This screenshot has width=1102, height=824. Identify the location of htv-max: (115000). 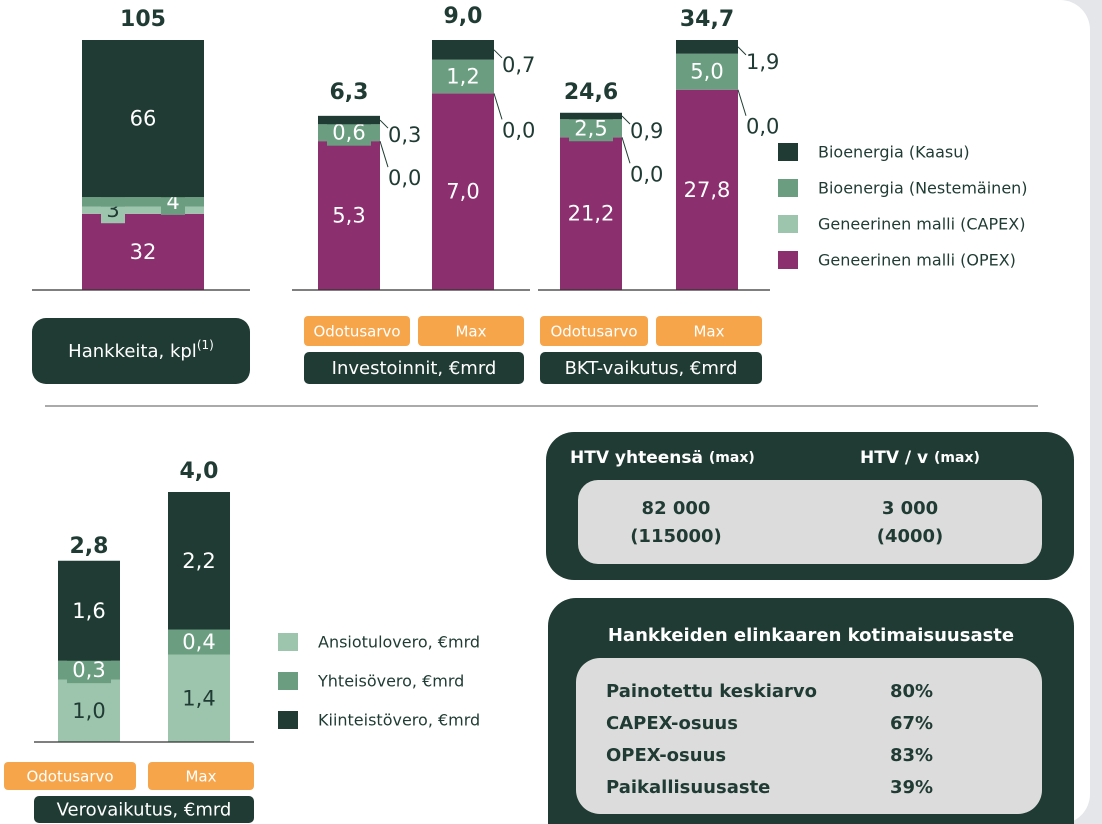
(676, 536).